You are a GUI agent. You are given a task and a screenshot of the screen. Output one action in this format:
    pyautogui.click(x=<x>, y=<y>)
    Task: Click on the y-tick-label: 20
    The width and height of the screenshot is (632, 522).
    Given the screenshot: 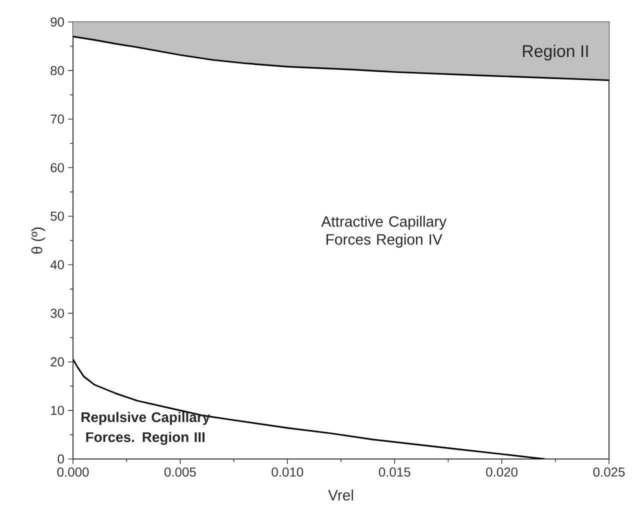 What is the action you would take?
    pyautogui.click(x=57, y=361)
    